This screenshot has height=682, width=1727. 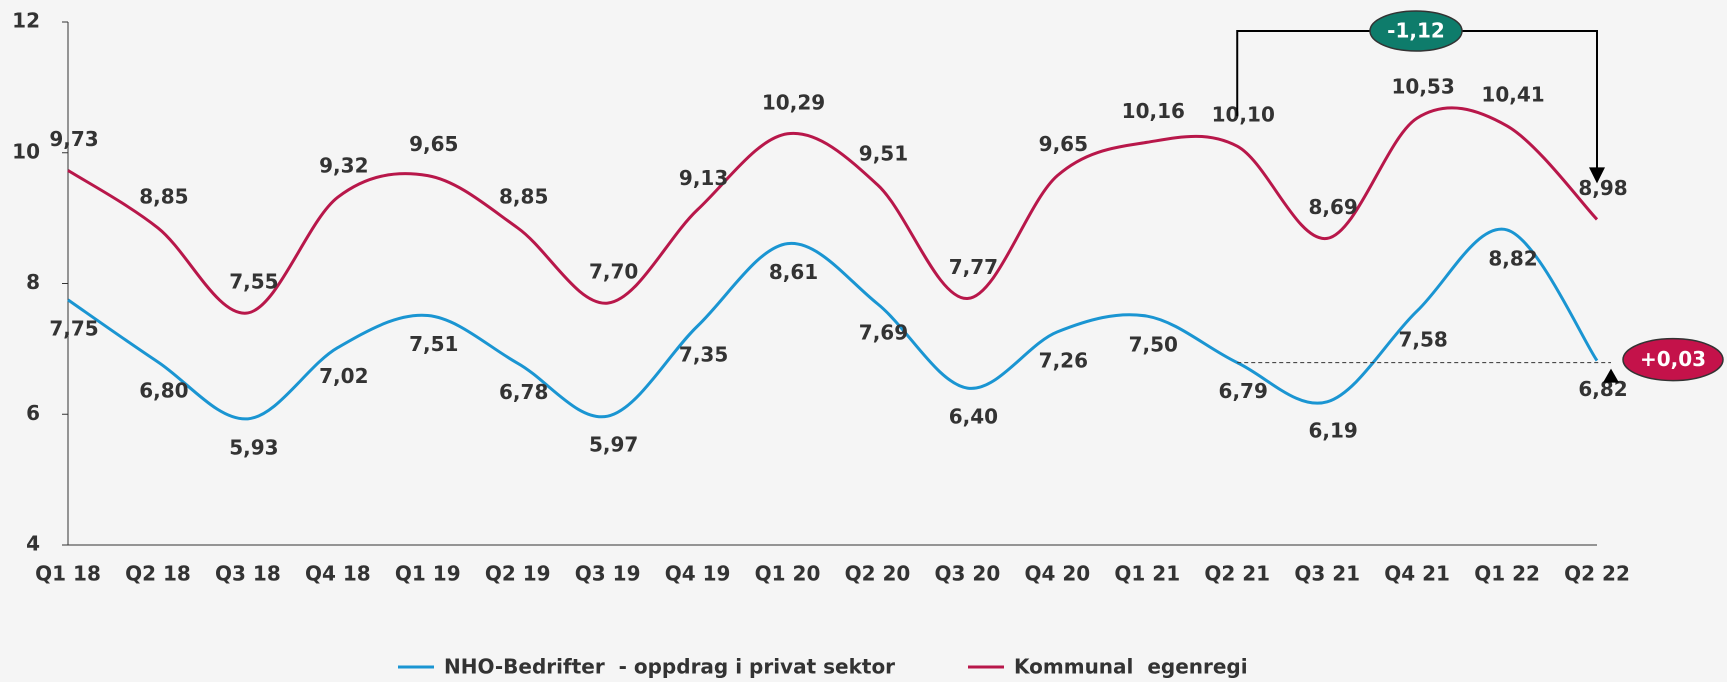 I want to click on x-tick-label: Q4 19, so click(x=698, y=574).